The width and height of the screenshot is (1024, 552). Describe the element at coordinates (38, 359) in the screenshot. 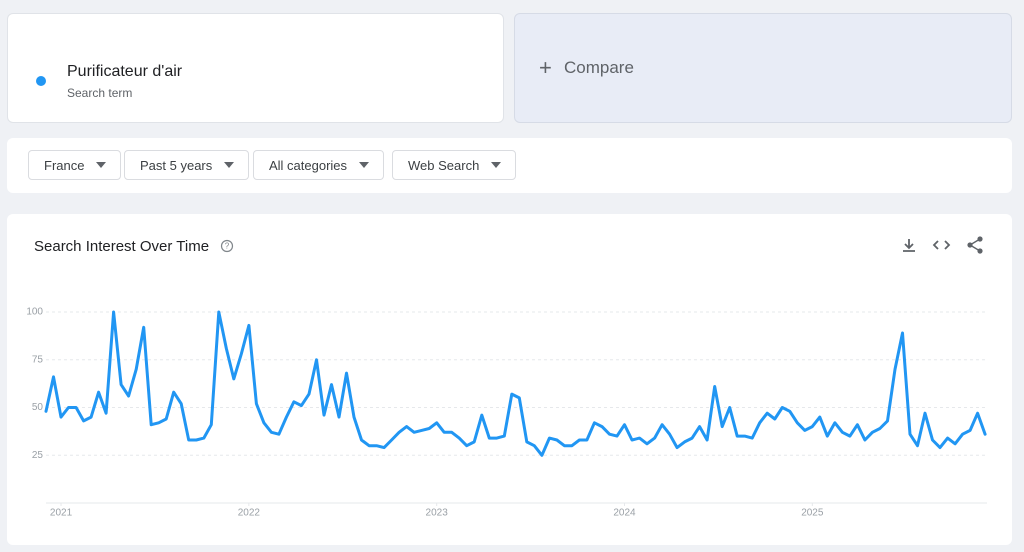

I see `y-tick-label: 75` at that location.